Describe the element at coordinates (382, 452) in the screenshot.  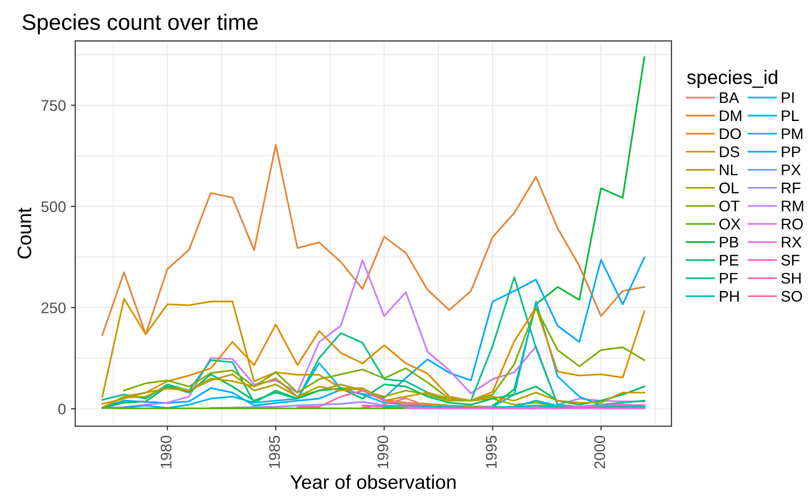
I see `x-tick-label: 1990` at that location.